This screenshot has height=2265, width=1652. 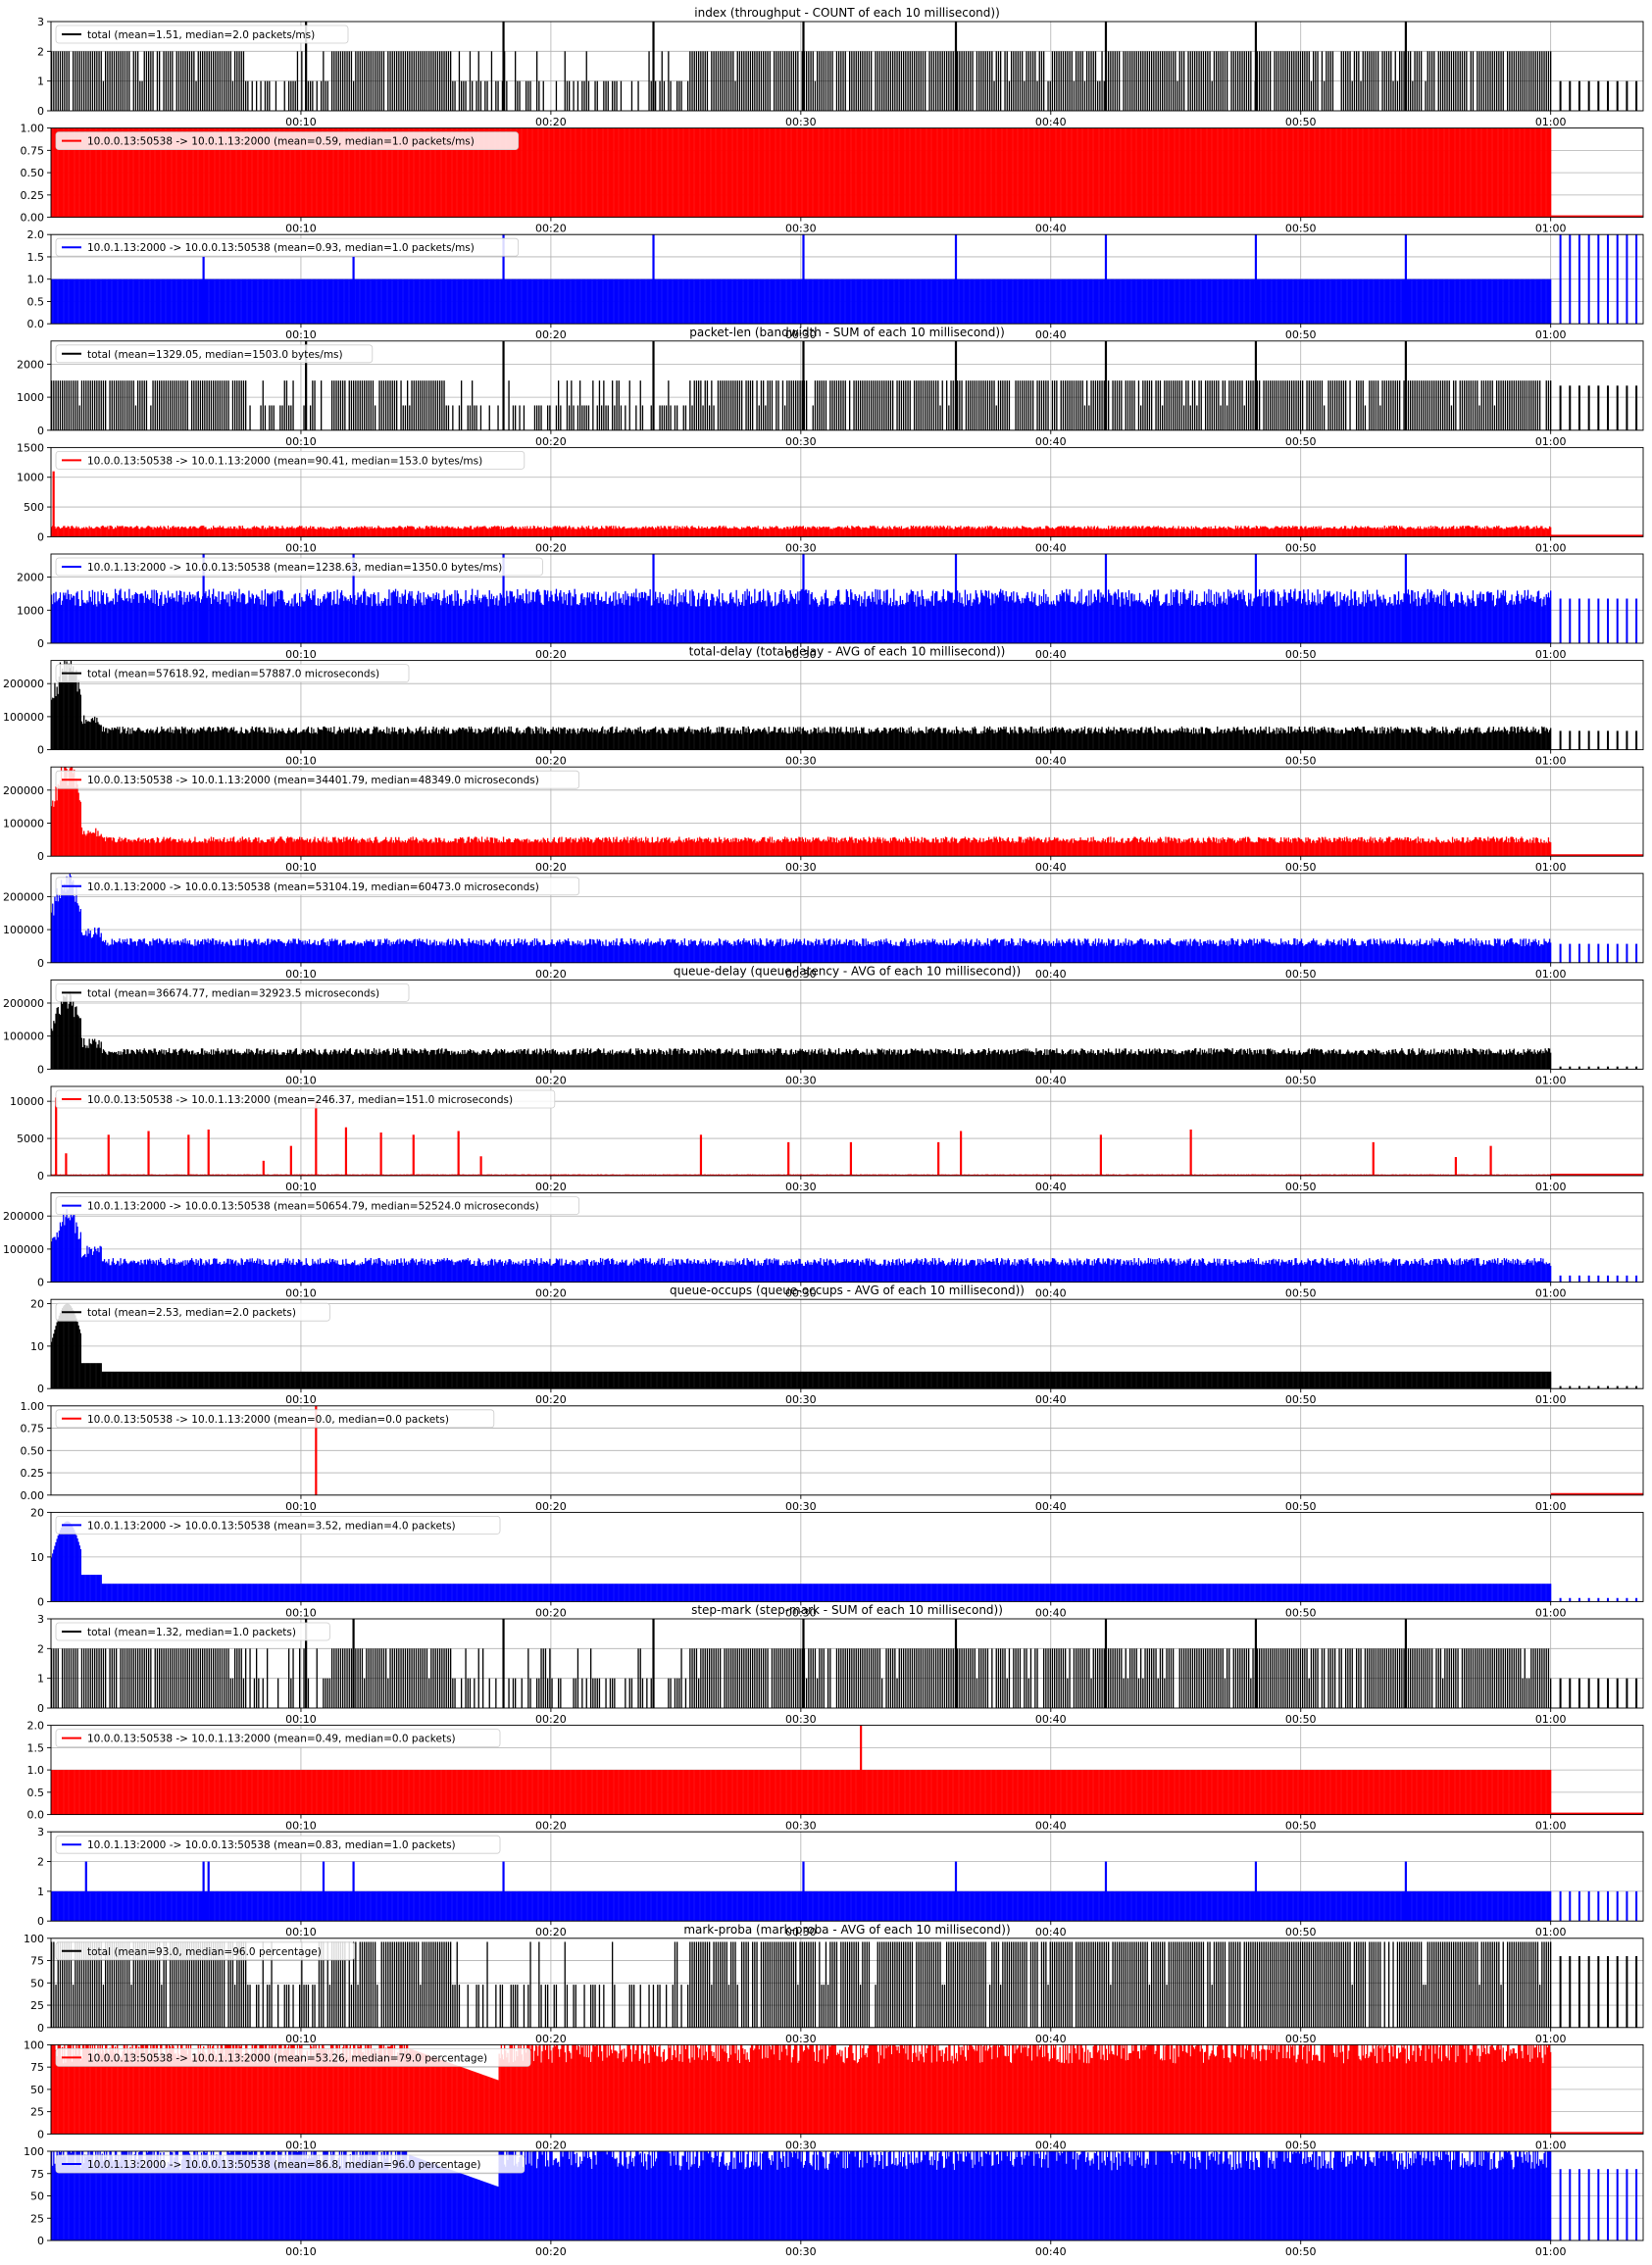 I want to click on series-bars, so click(x=847, y=505).